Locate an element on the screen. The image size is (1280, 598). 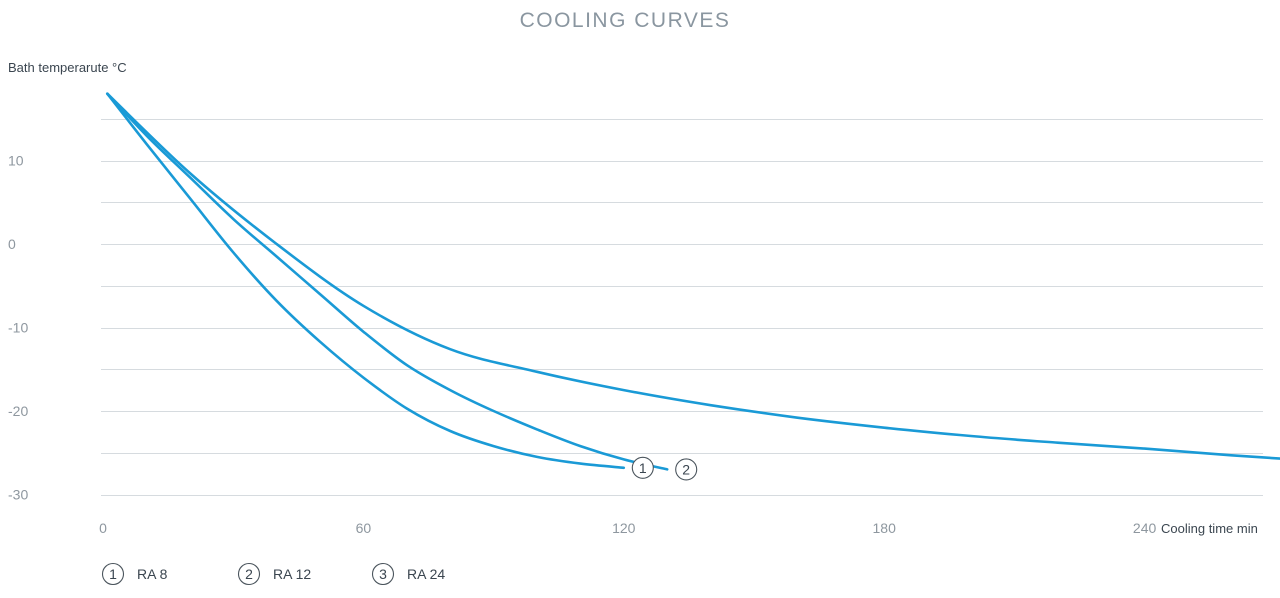
series-end-marker-number: 2 is located at coordinates (686, 469).